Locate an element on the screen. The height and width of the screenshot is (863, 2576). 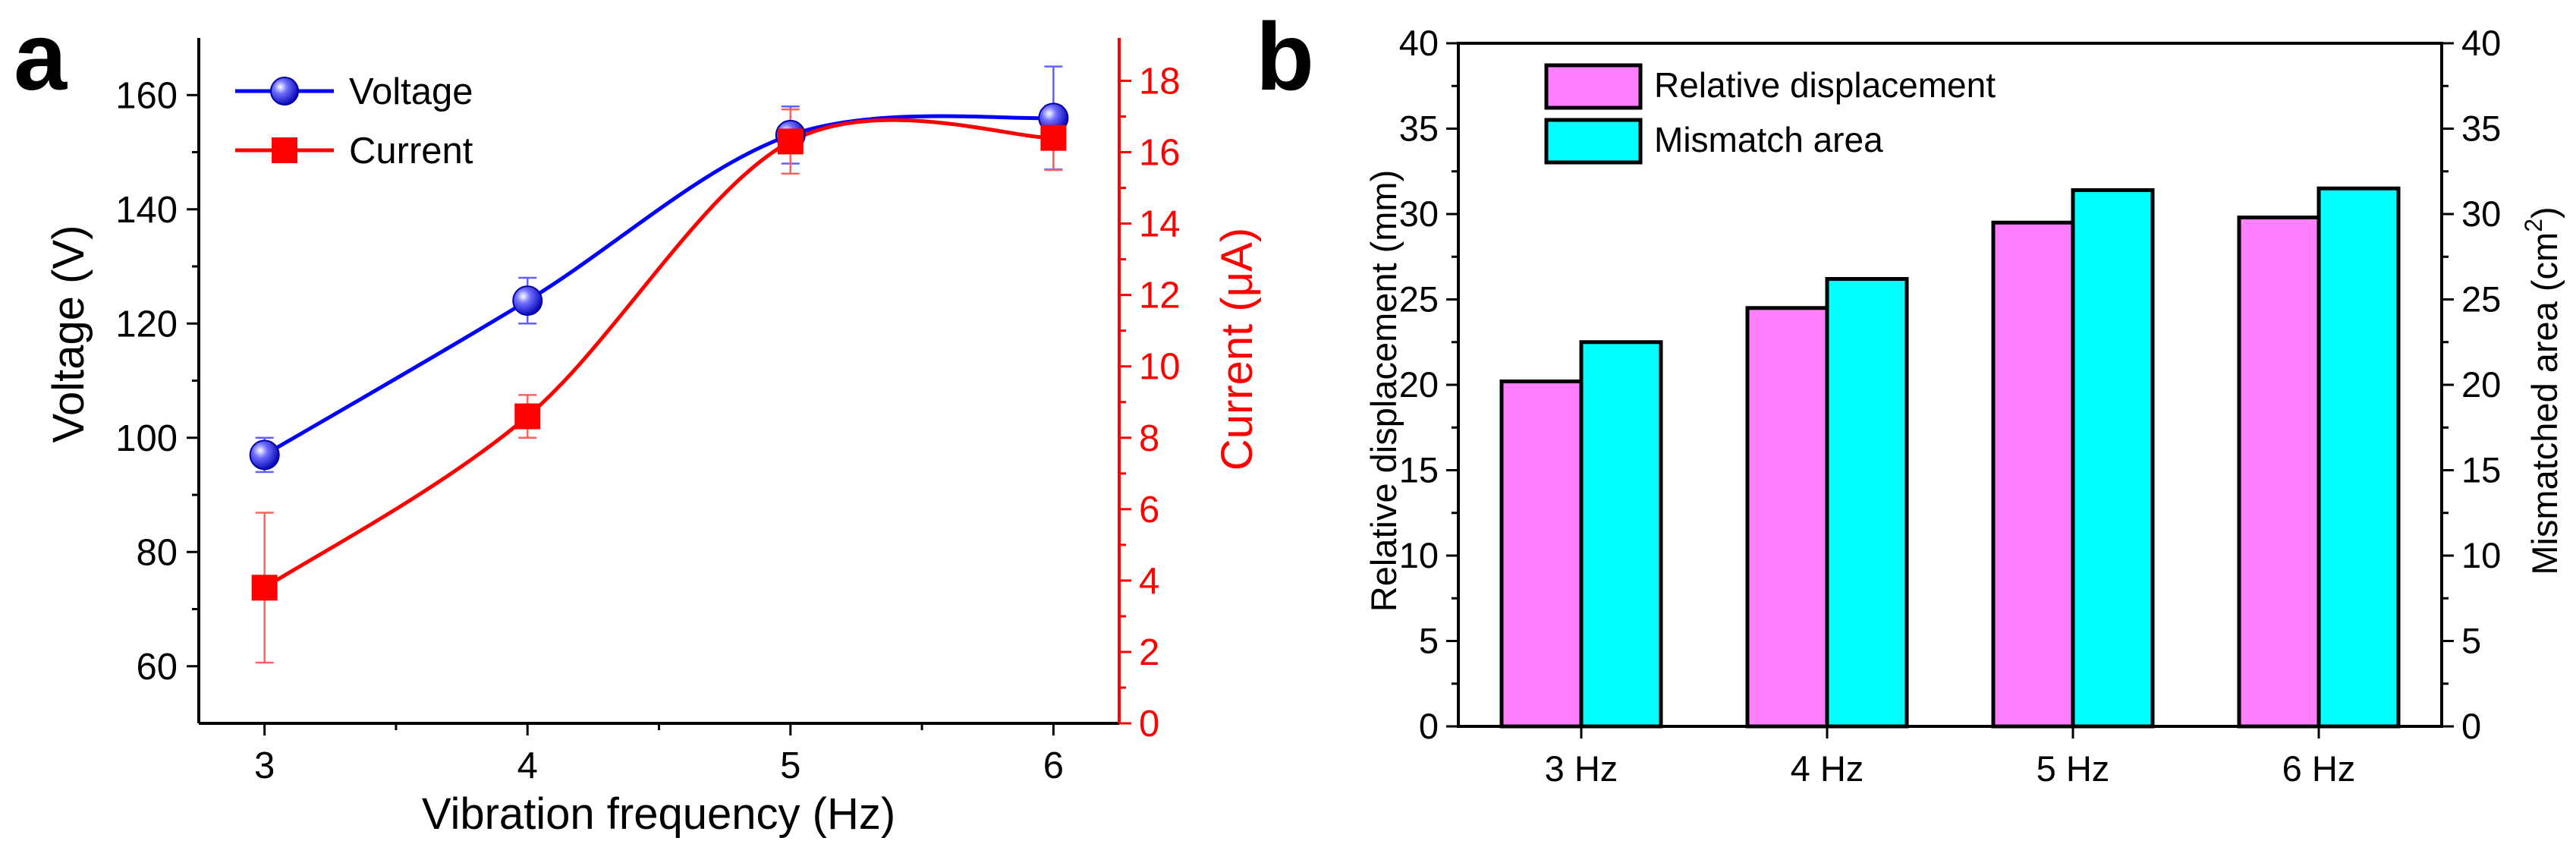
y2-tick-label: 14 is located at coordinates (1160, 224).